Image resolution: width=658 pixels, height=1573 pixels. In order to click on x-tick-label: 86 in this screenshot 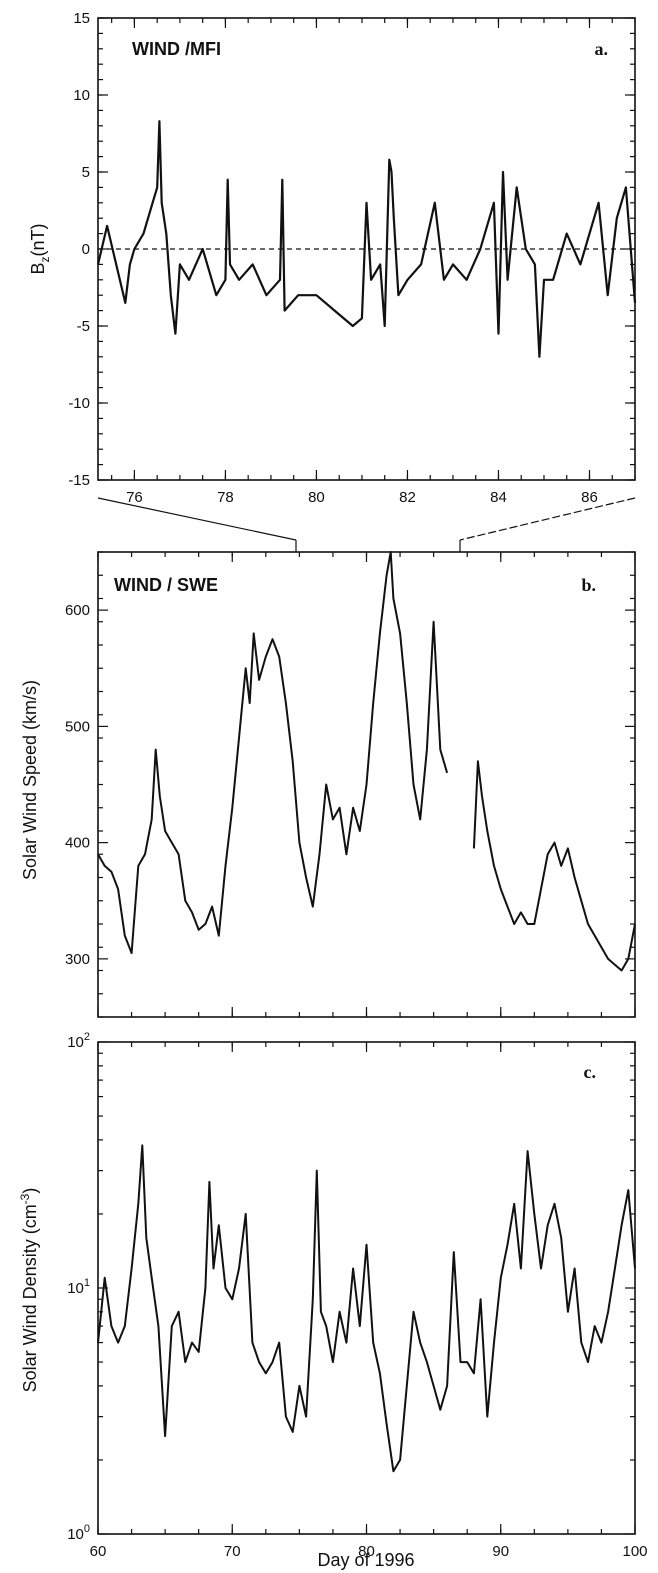, I will do `click(589, 497)`.